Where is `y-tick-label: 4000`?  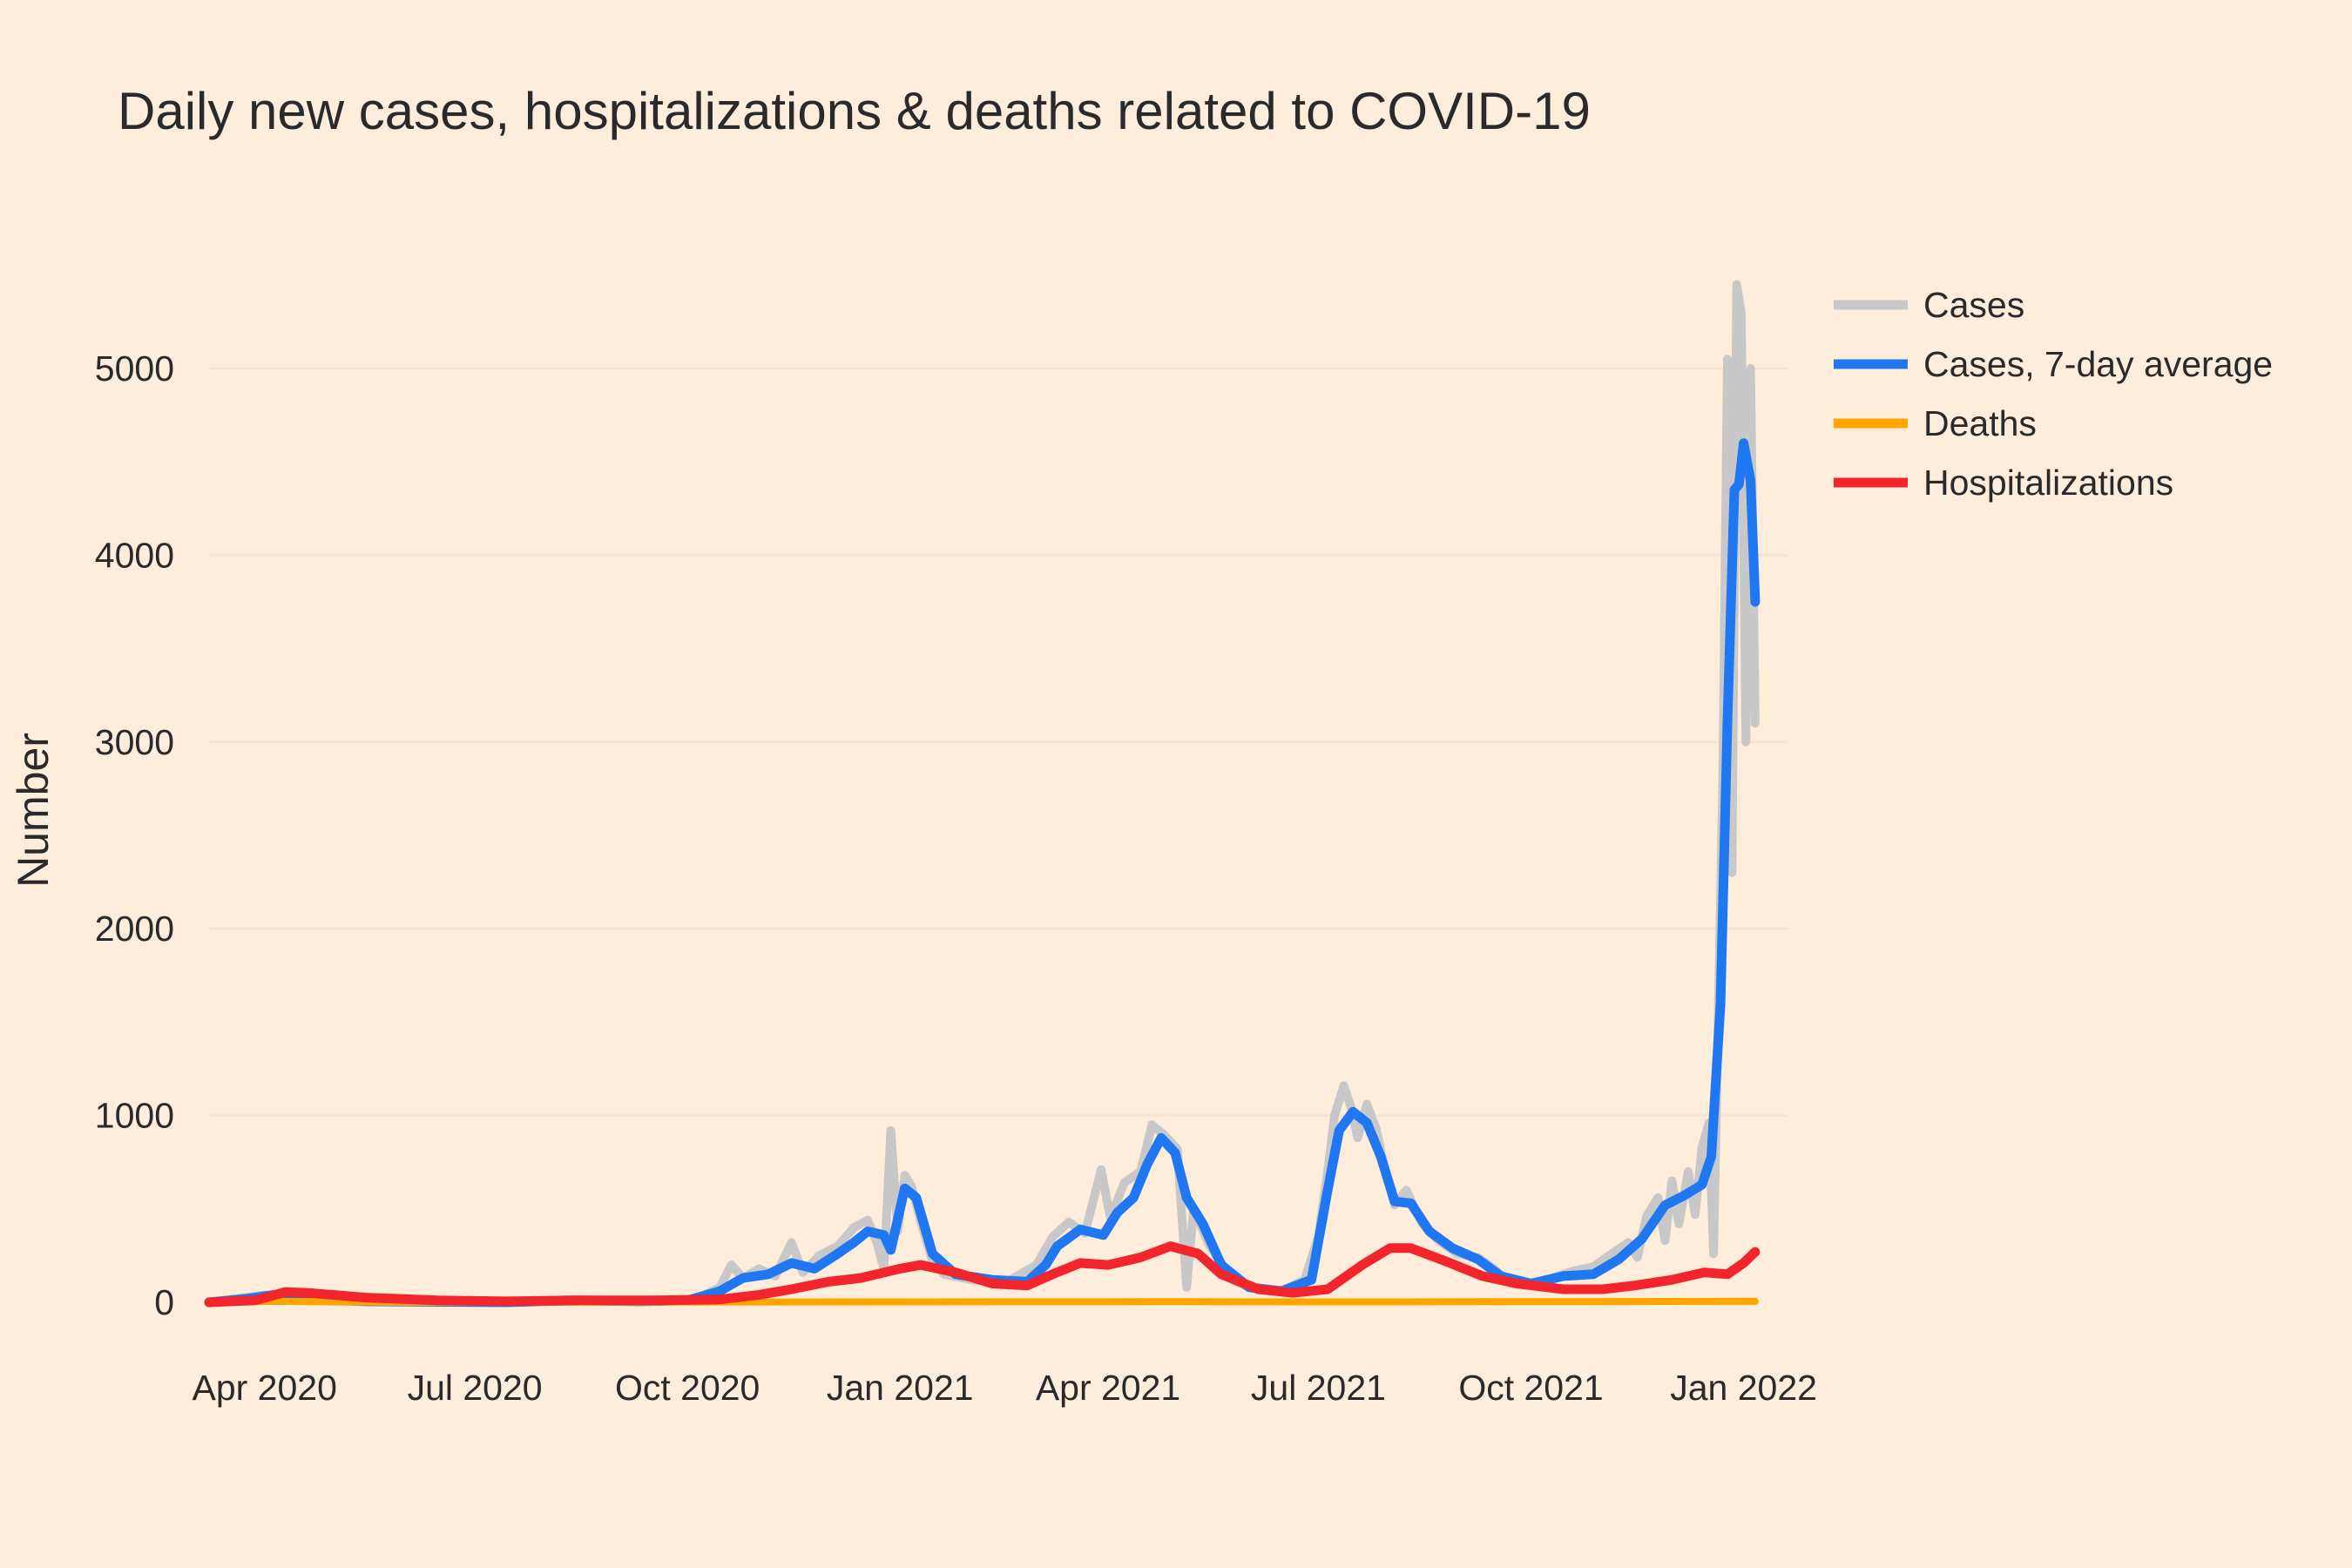
y-tick-label: 4000 is located at coordinates (134, 555).